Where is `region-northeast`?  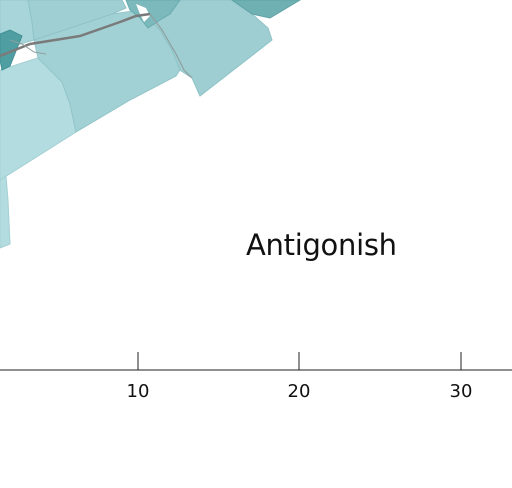 region-northeast is located at coordinates (266, 9).